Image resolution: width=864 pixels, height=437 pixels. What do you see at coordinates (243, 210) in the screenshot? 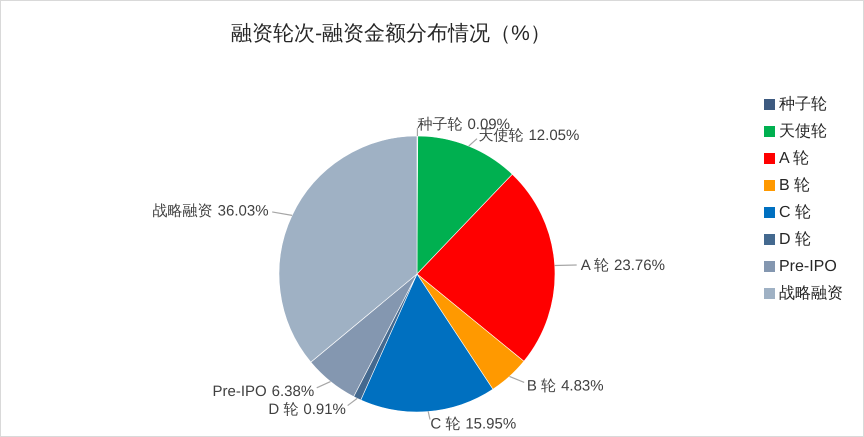
I see `data-label: 36.03%` at bounding box center [243, 210].